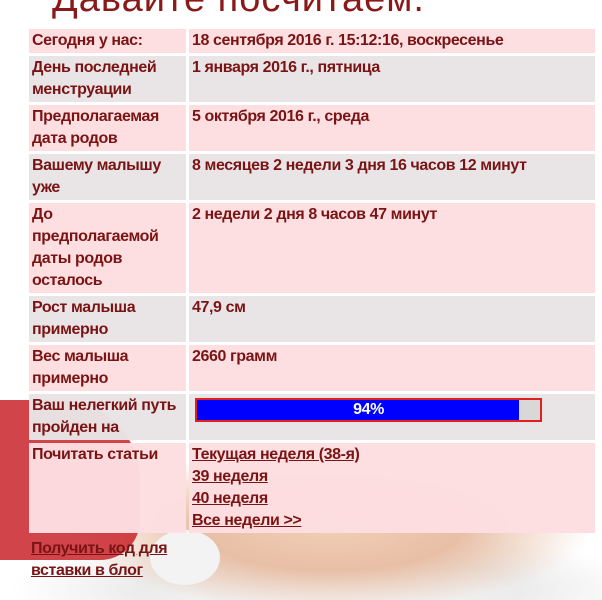 The width and height of the screenshot is (602, 600). I want to click on table-row: Рост малыша примерно 47,9 см, so click(312, 319).